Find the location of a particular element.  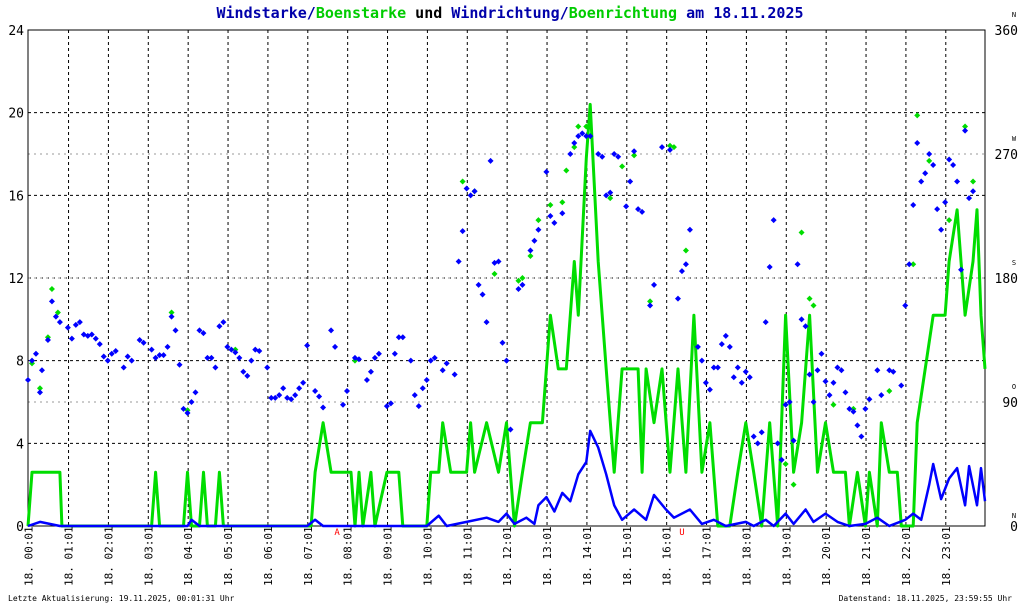

x-tick-label: 18. 07:01 is located at coordinates (308, 556).